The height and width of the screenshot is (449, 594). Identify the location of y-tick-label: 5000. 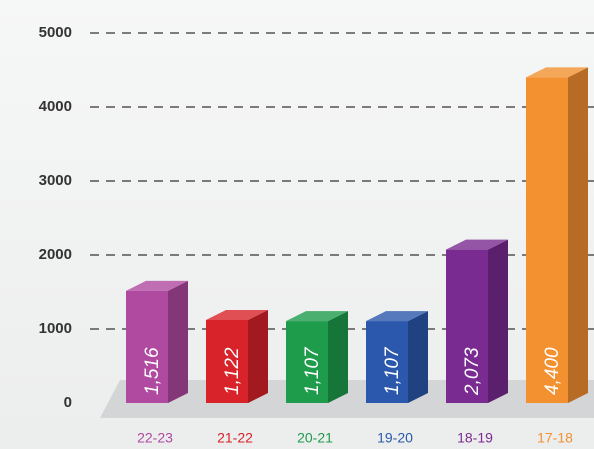
(55, 32).